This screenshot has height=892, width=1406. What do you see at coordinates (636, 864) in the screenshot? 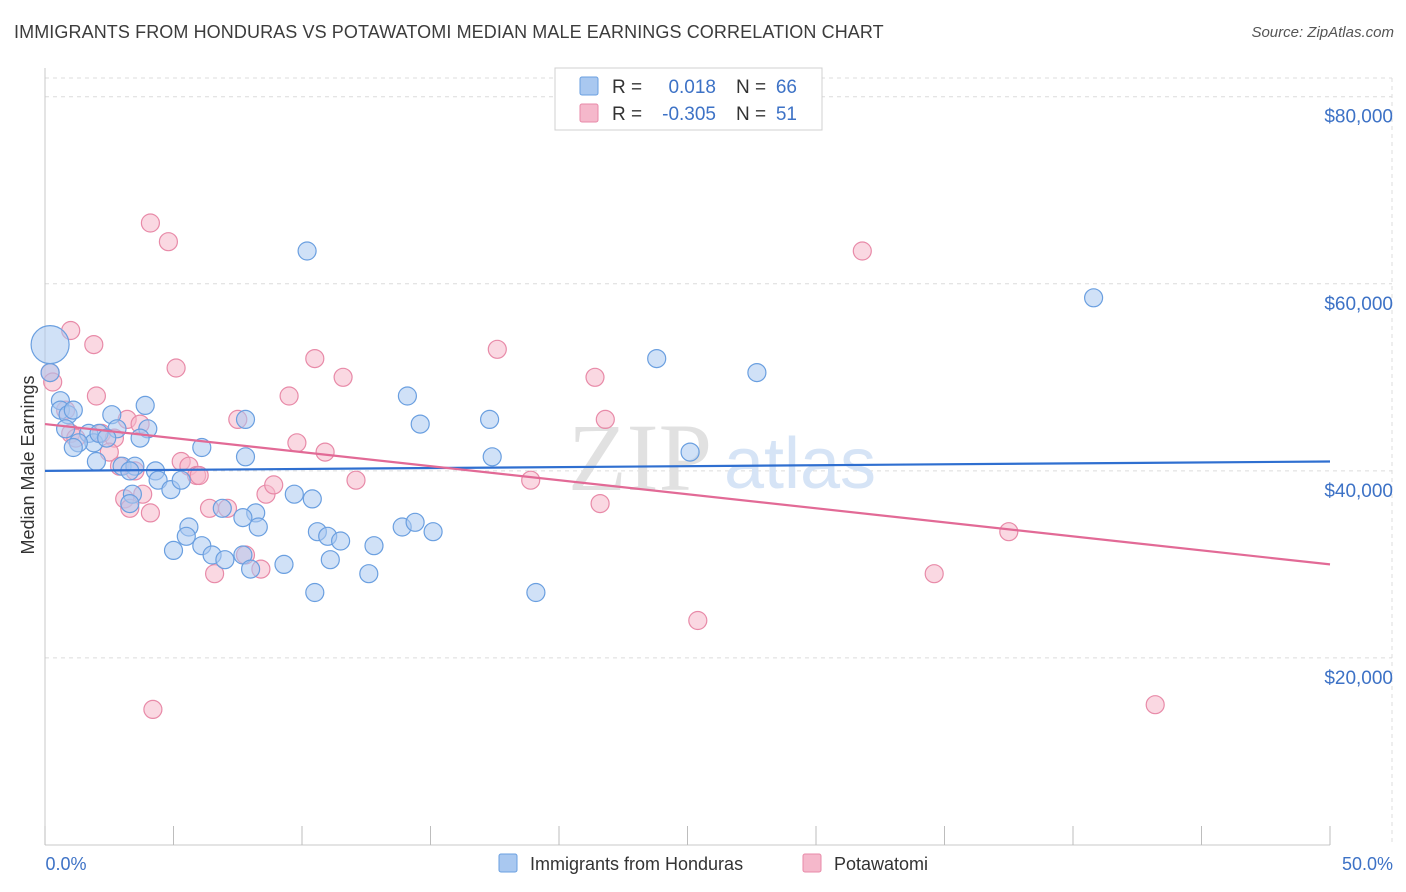
I see `legend-bottom-label-honduras: Immigrants from Honduras` at bounding box center [636, 864].